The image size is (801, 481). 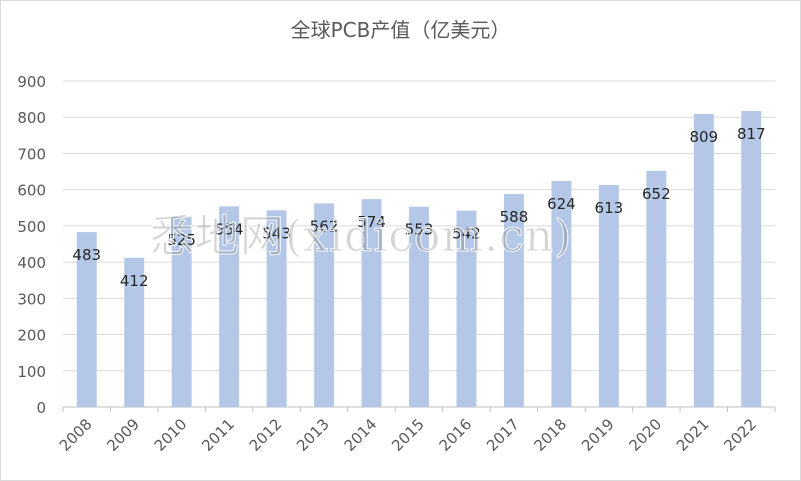 What do you see at coordinates (598, 435) in the screenshot?
I see `x-tick-label: 2019` at bounding box center [598, 435].